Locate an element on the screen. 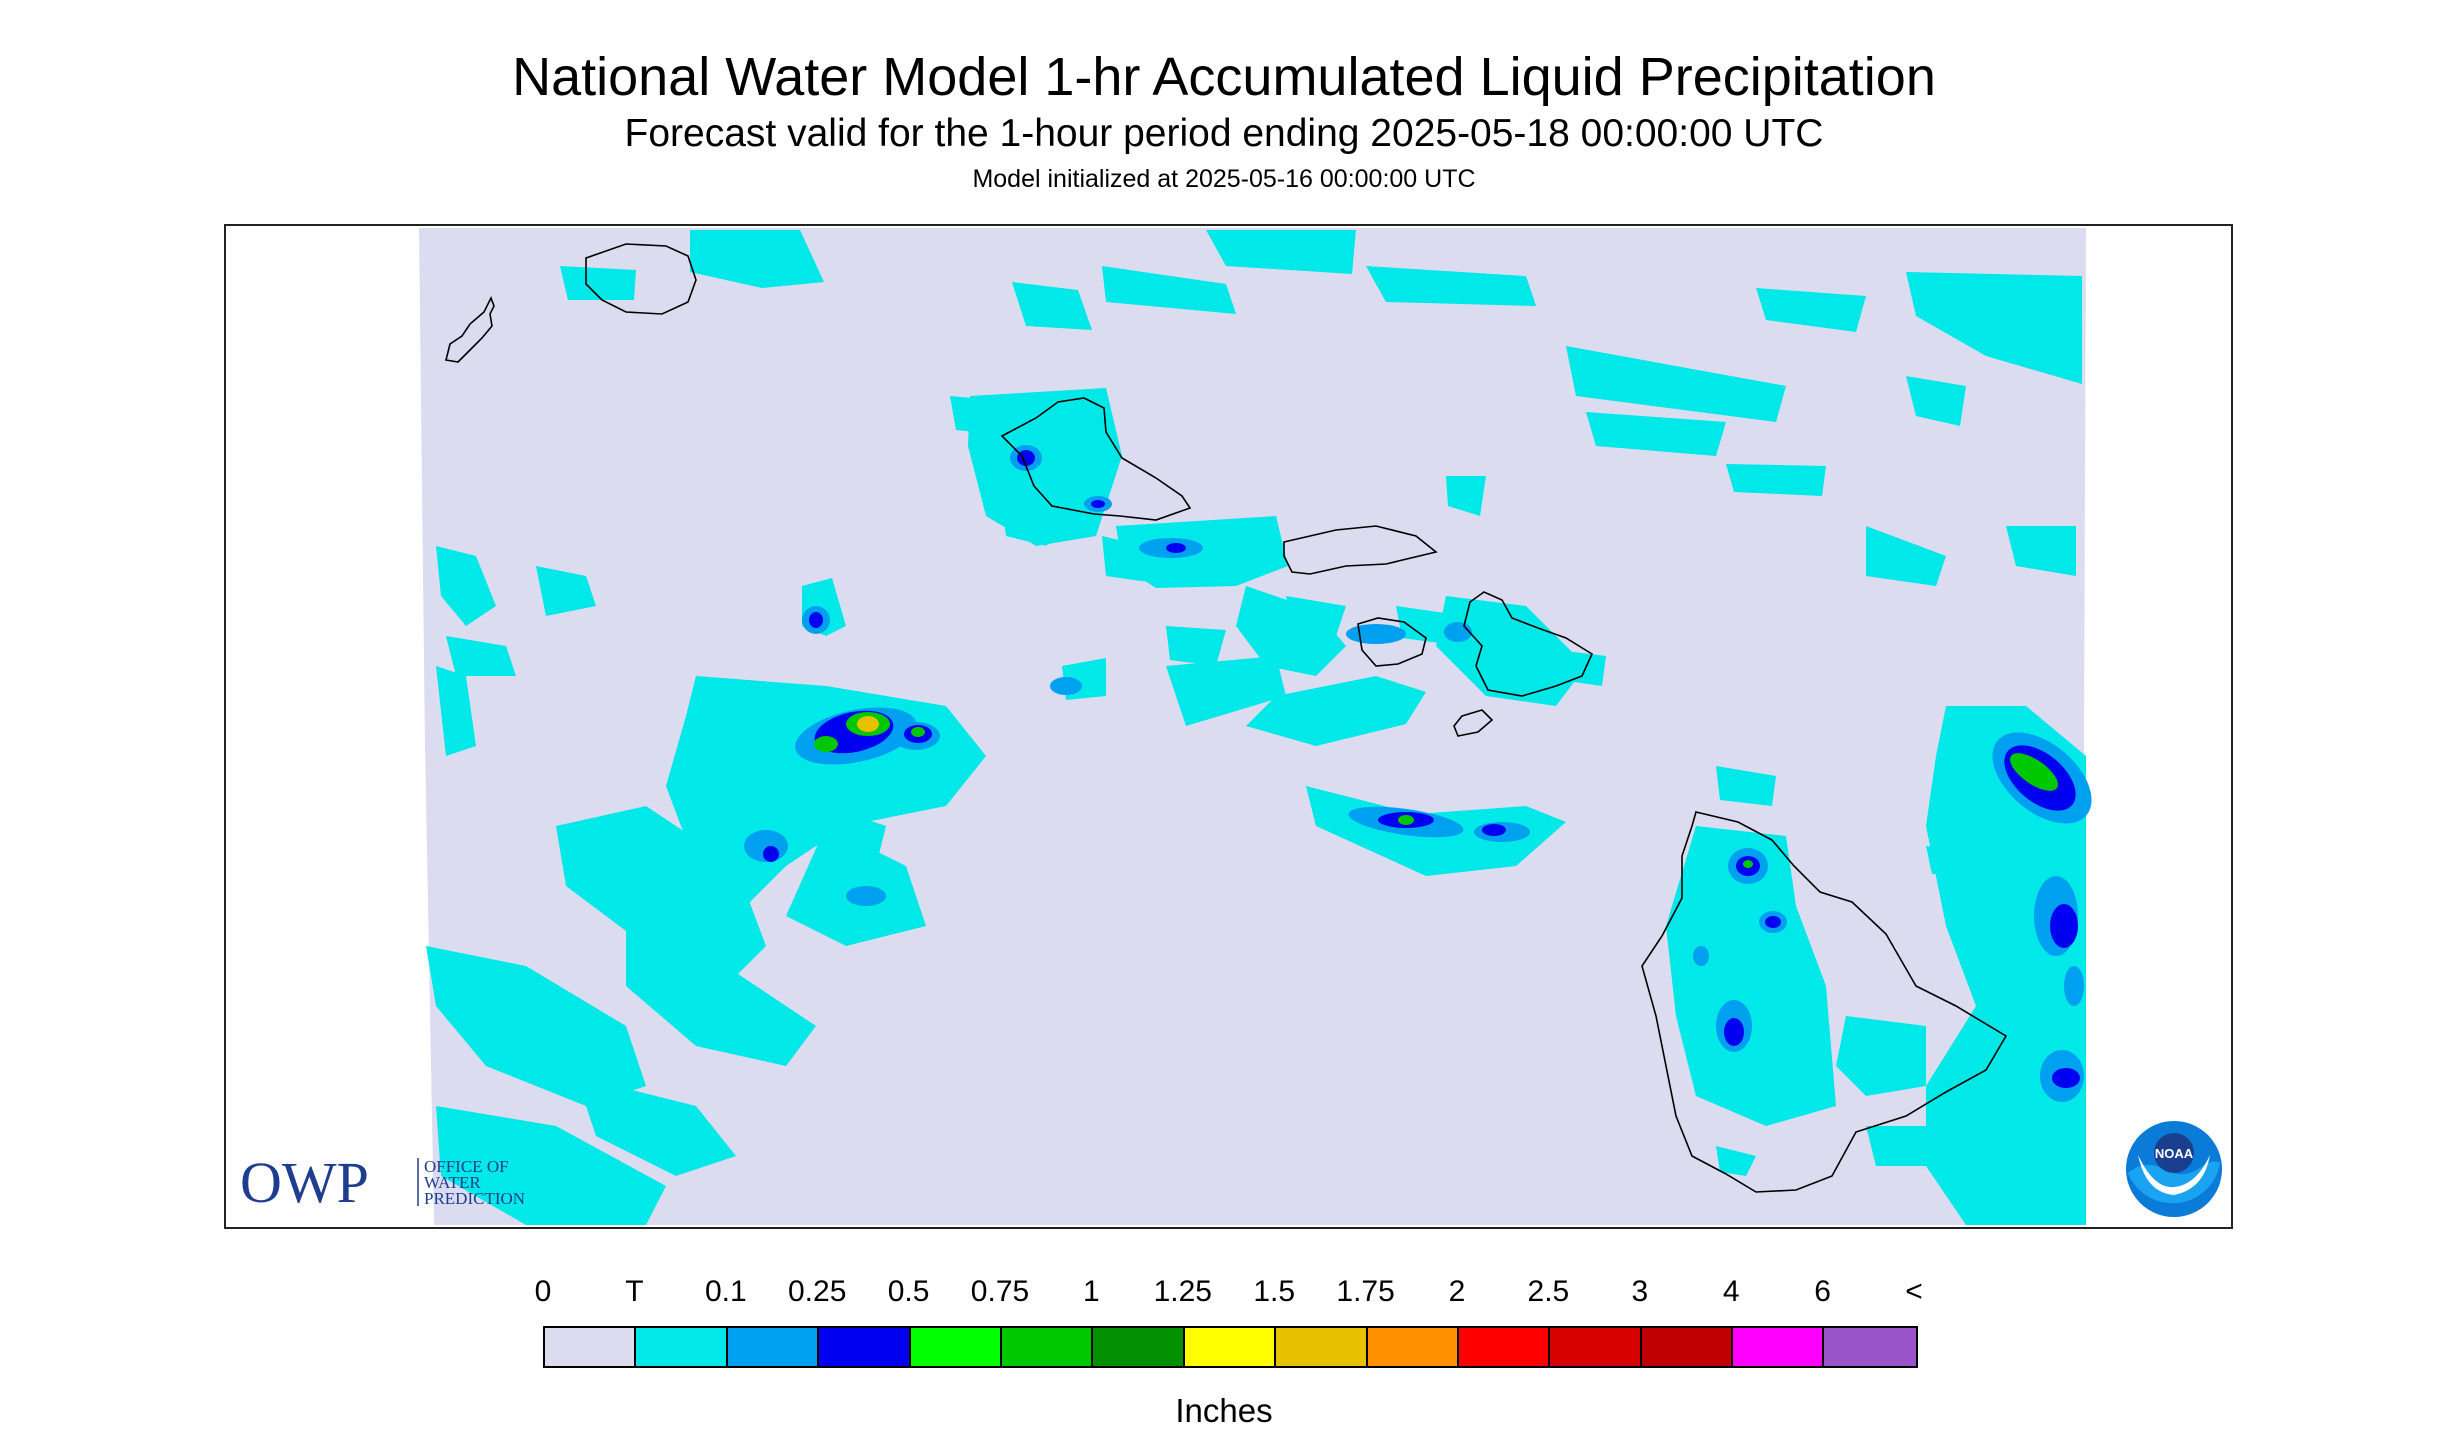 The width and height of the screenshot is (2448, 1448). legend-colorbar is located at coordinates (1230, 1347).